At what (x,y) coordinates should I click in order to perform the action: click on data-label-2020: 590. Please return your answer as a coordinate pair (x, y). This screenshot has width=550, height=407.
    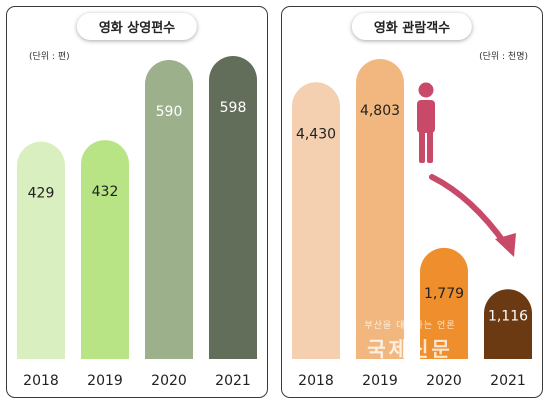
    Looking at the image, I should click on (169, 112).